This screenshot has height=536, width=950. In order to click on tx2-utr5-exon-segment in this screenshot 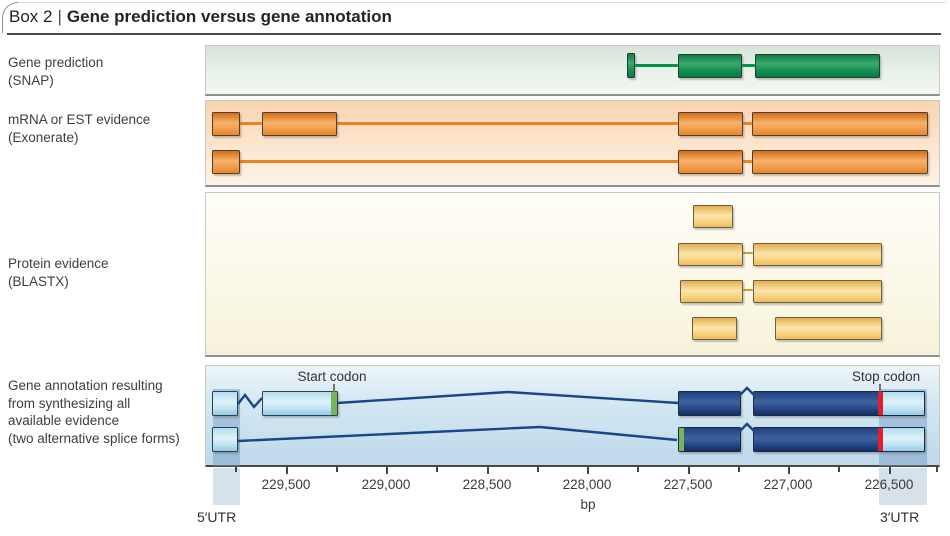, I will do `click(225, 439)`.